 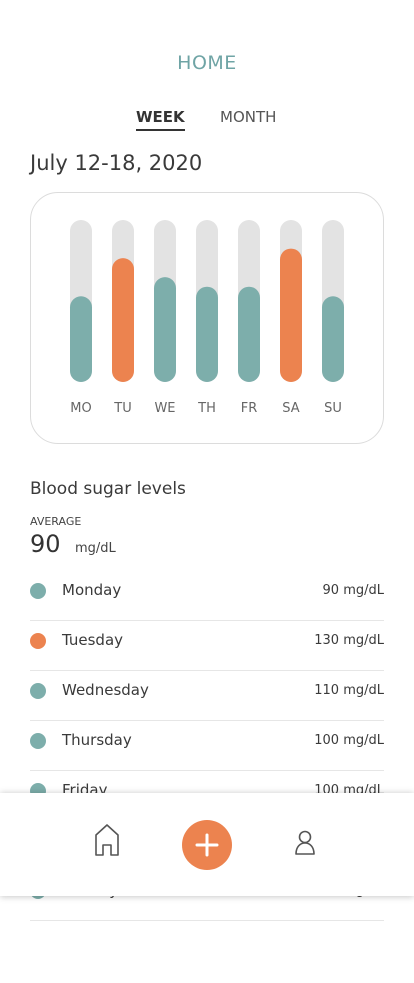 What do you see at coordinates (164, 408) in the screenshot?
I see `x-tick-label: WE` at bounding box center [164, 408].